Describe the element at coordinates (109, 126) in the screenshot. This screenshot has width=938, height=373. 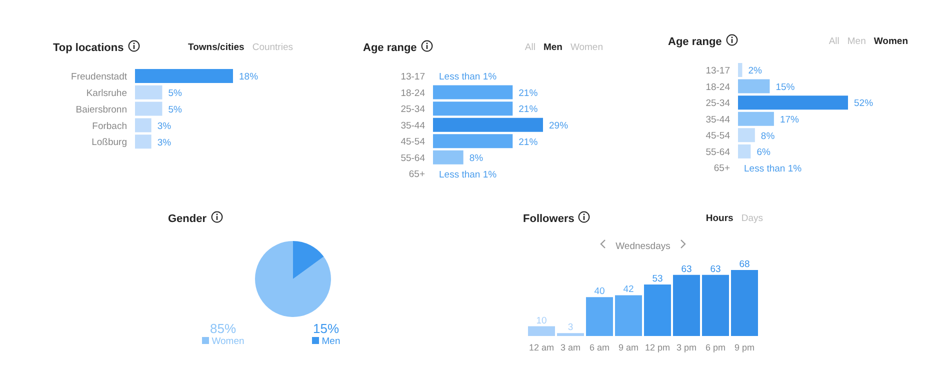
I see `y-tick-label: Forbach` at that location.